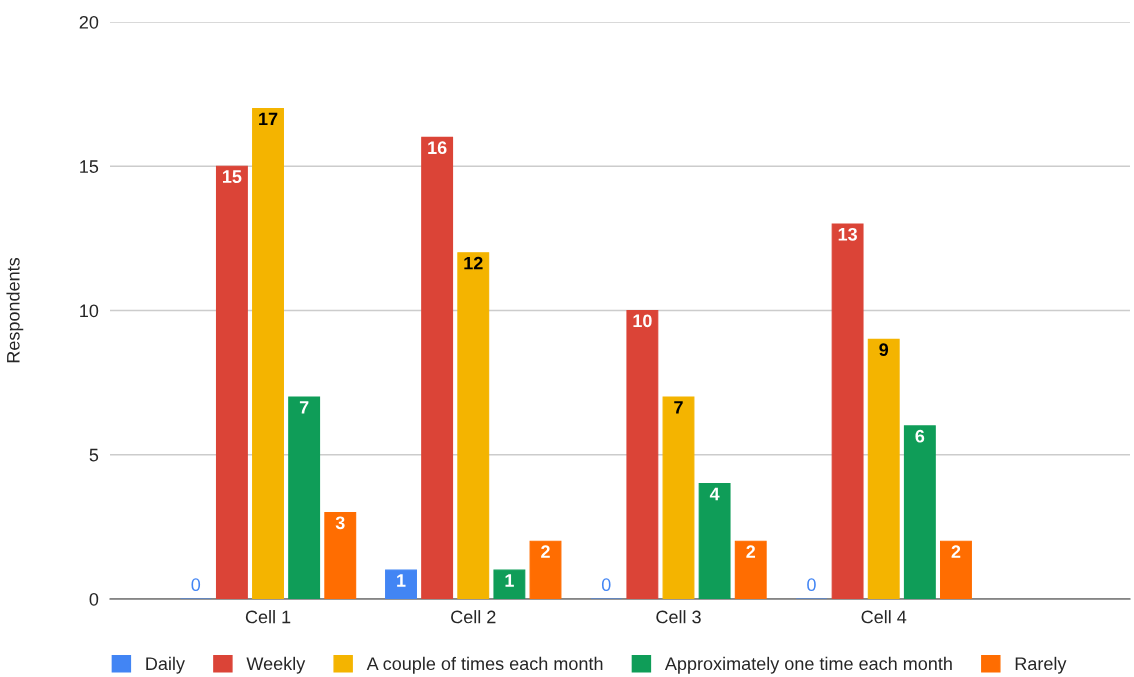 The height and width of the screenshot is (677, 1134). I want to click on legend-label: Daily, so click(165, 665).